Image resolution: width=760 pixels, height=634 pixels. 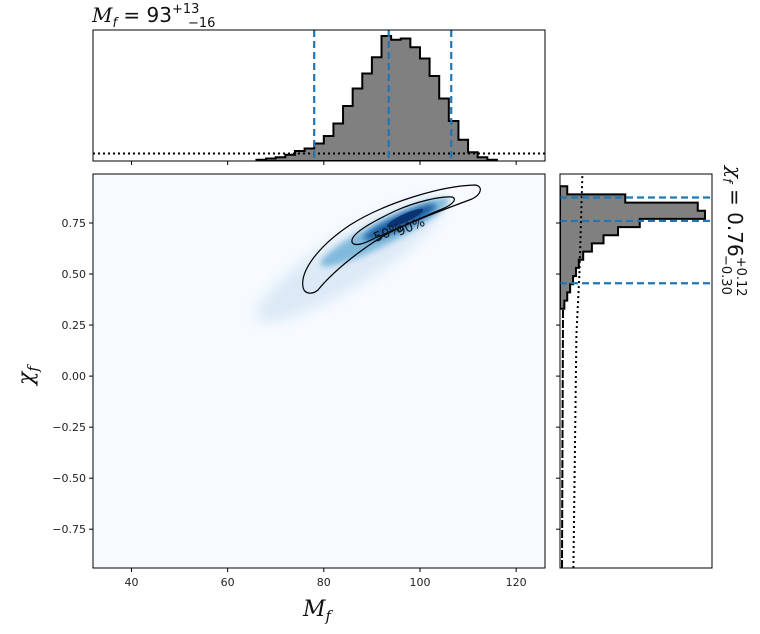 I want to click on m-marginal-frame, so click(x=319, y=95).